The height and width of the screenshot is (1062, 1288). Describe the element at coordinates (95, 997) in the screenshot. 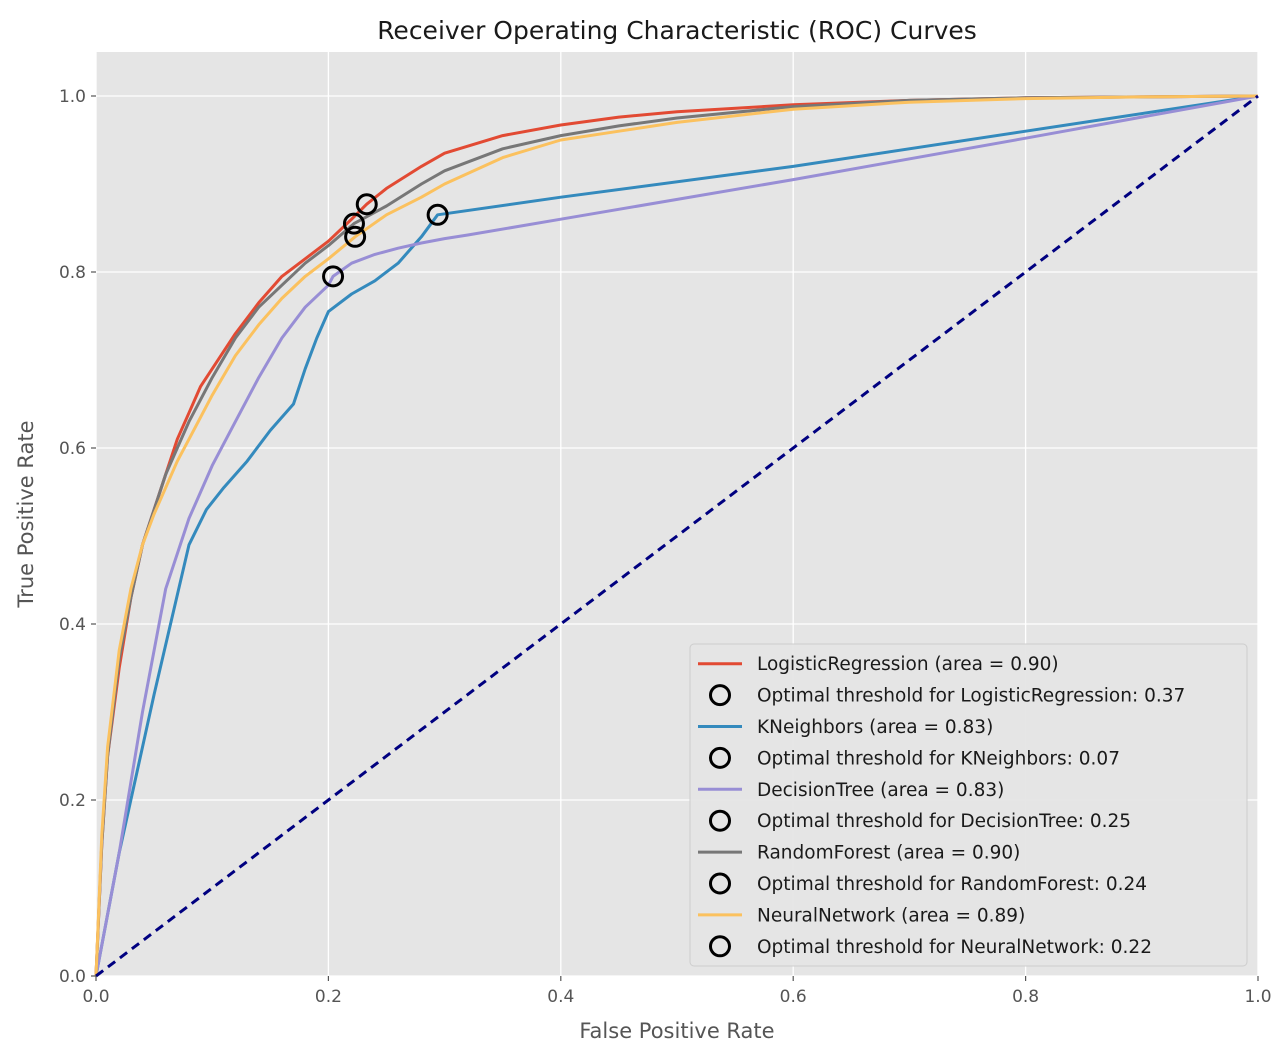

I see `x-tick-label: 0.0` at that location.